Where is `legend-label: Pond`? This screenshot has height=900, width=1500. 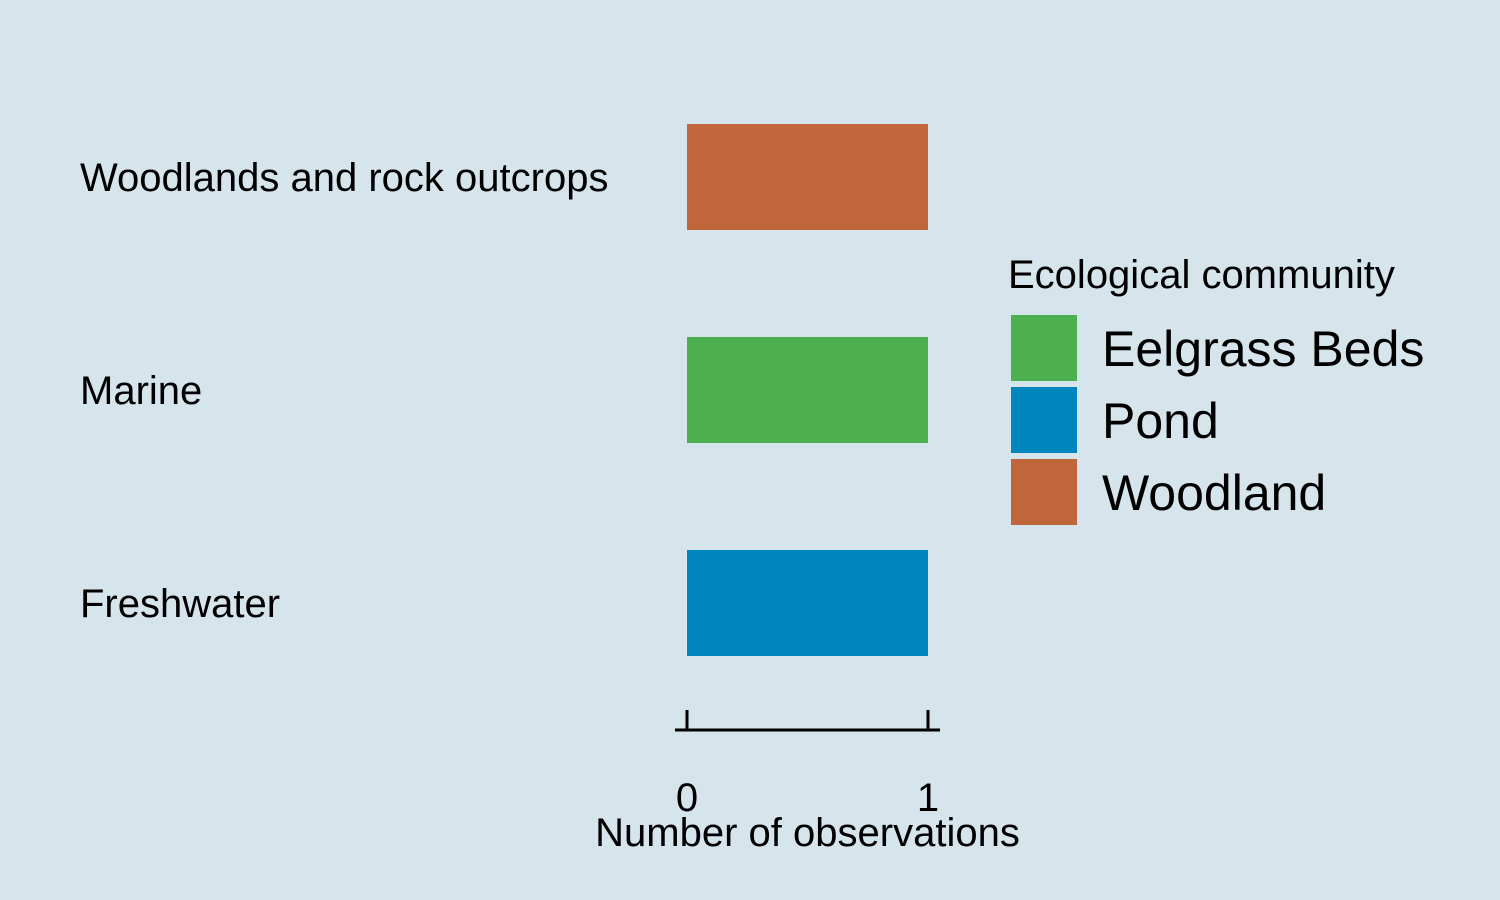
legend-label: Pond is located at coordinates (1160, 421).